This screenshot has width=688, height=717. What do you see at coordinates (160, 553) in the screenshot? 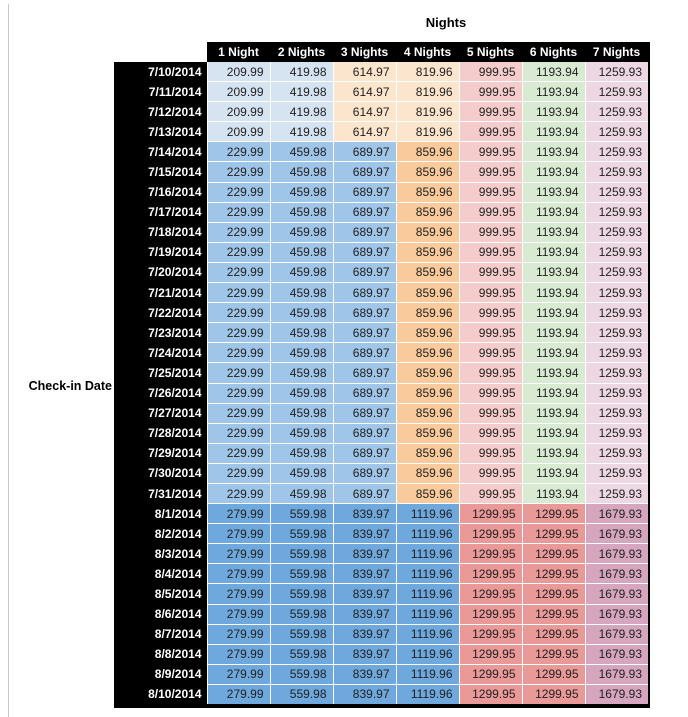
I see `checkin-date-cell: 8/3/2014` at bounding box center [160, 553].